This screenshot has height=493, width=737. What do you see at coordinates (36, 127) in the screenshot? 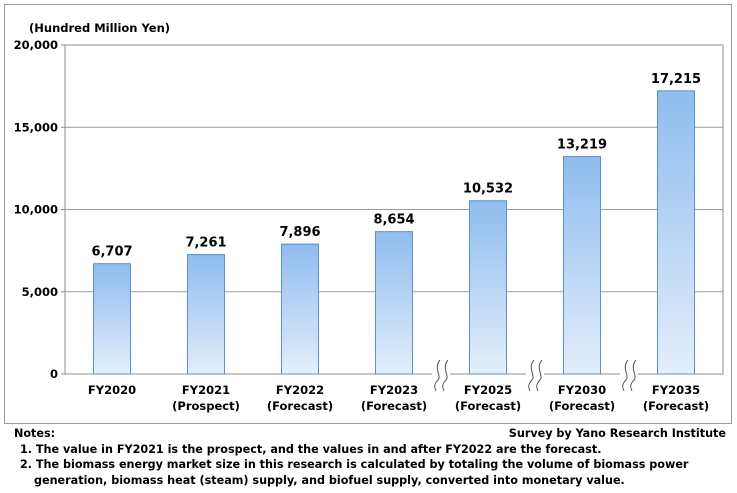
I see `y-tick-label: 15,000` at bounding box center [36, 127].